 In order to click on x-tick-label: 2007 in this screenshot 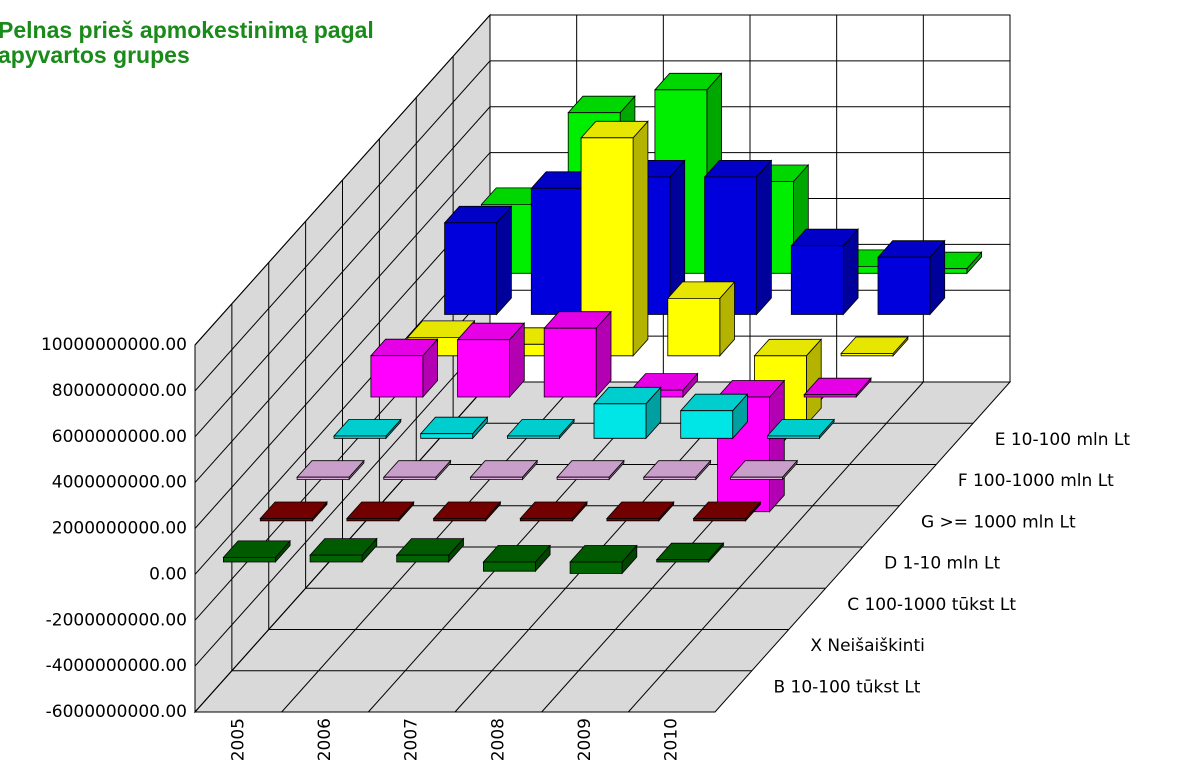, I will do `click(412, 739)`.